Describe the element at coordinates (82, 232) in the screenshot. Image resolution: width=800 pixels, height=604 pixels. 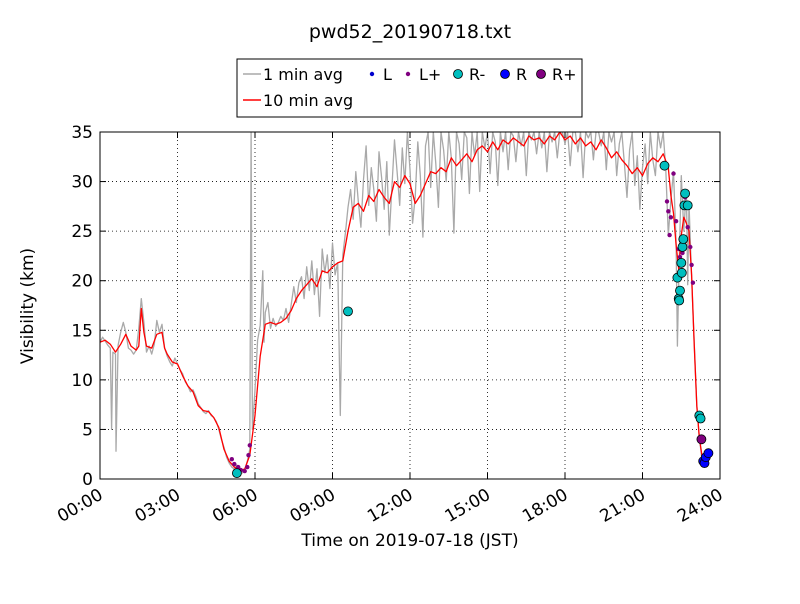
I see `y-tick-label: 25` at that location.